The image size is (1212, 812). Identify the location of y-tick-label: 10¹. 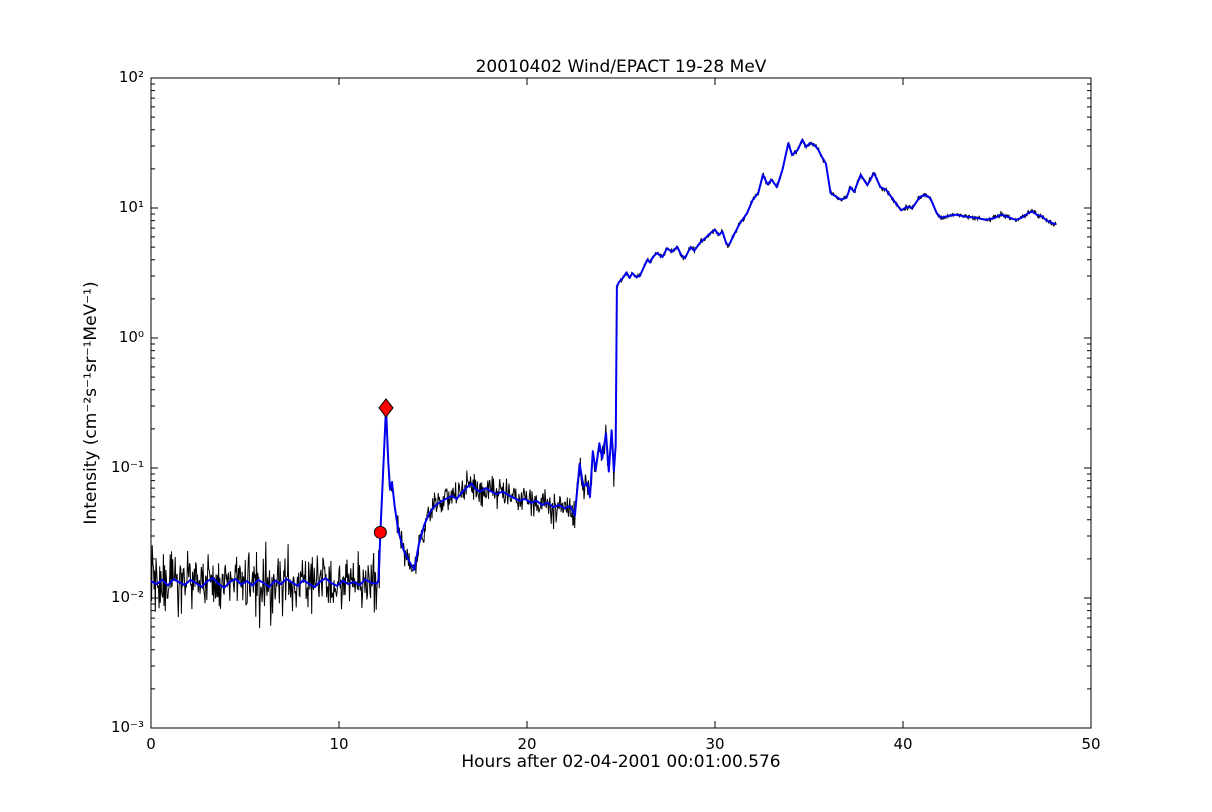
(131, 207).